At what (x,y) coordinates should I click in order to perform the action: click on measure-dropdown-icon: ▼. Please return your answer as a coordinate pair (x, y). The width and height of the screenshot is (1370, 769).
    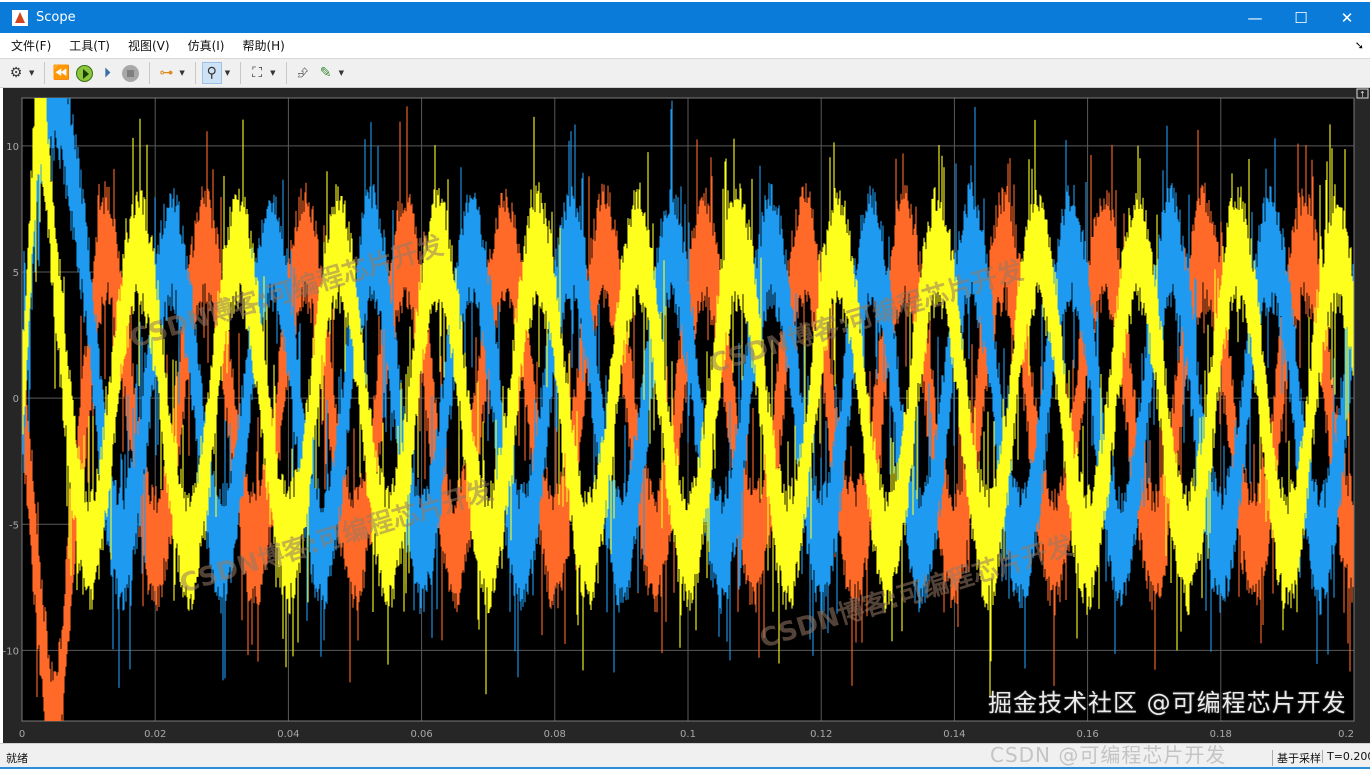
    Looking at the image, I should click on (341, 73).